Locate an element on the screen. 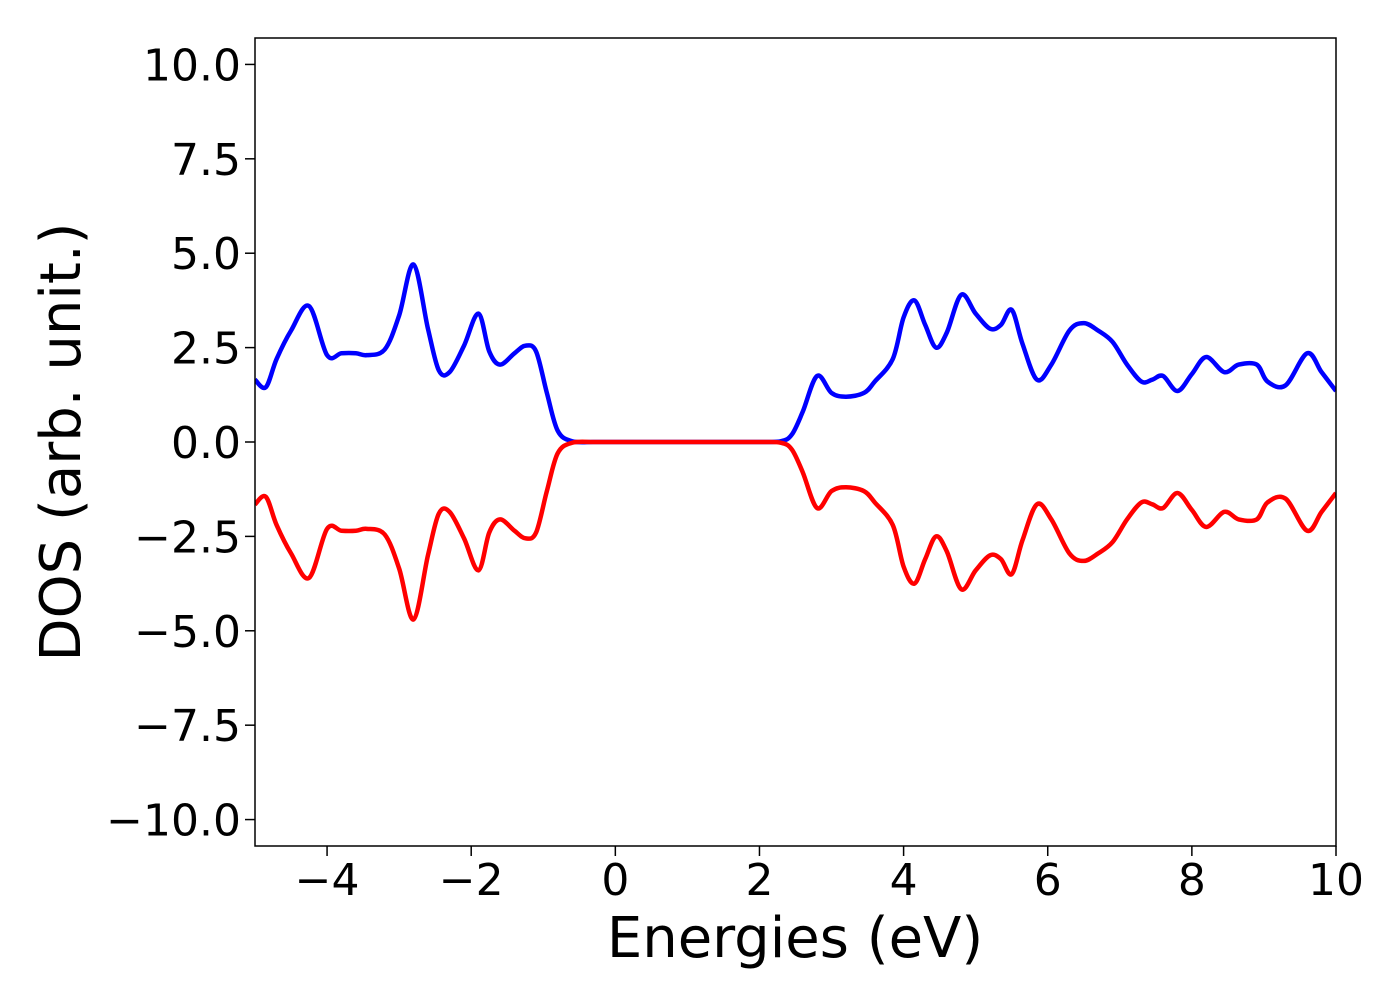 The height and width of the screenshot is (1000, 1400). y-tick-label: 2.5 is located at coordinates (206, 349).